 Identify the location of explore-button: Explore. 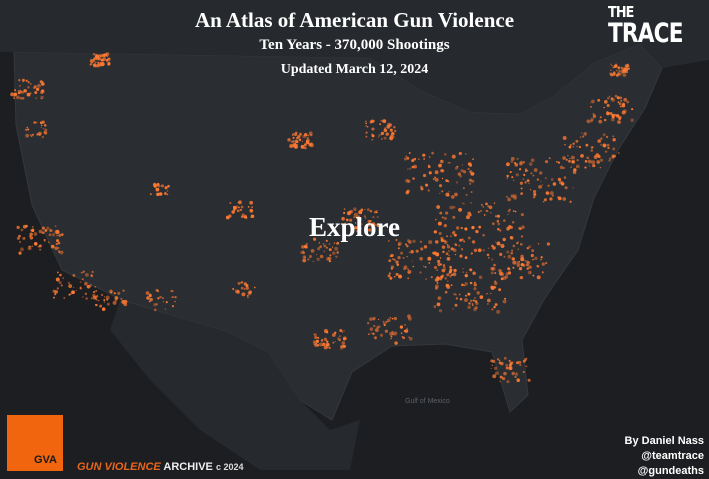
(354, 227).